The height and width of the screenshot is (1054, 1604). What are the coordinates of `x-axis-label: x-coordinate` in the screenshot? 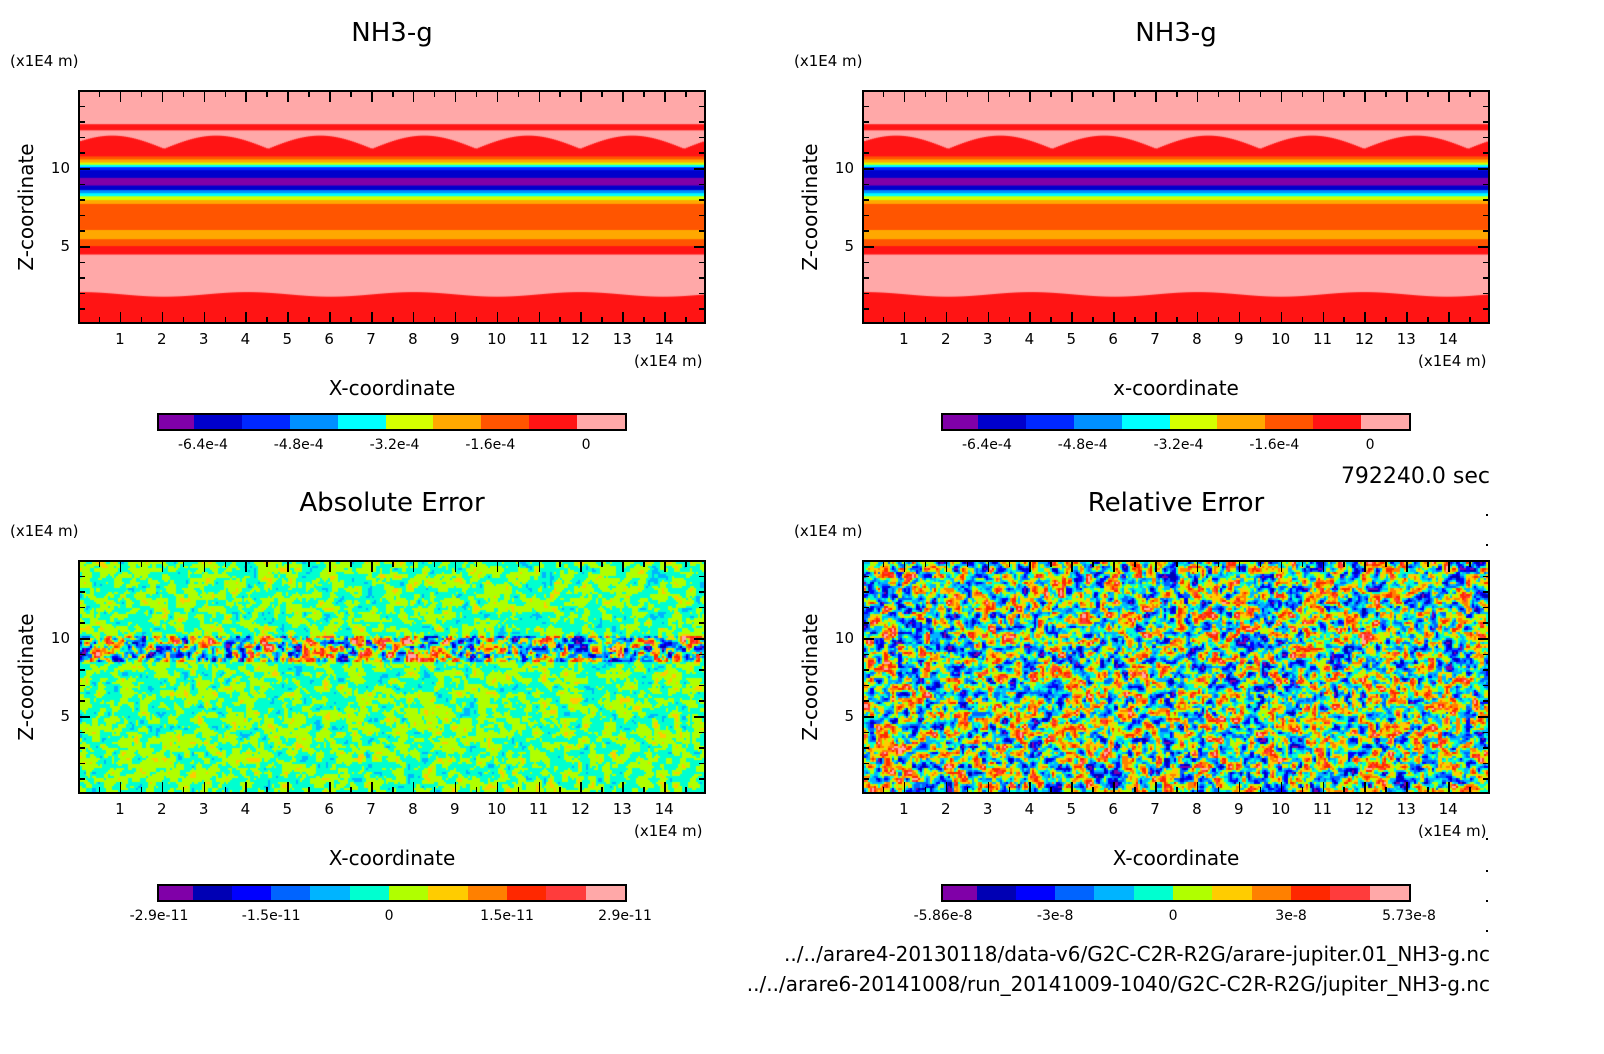 It's located at (1176, 388).